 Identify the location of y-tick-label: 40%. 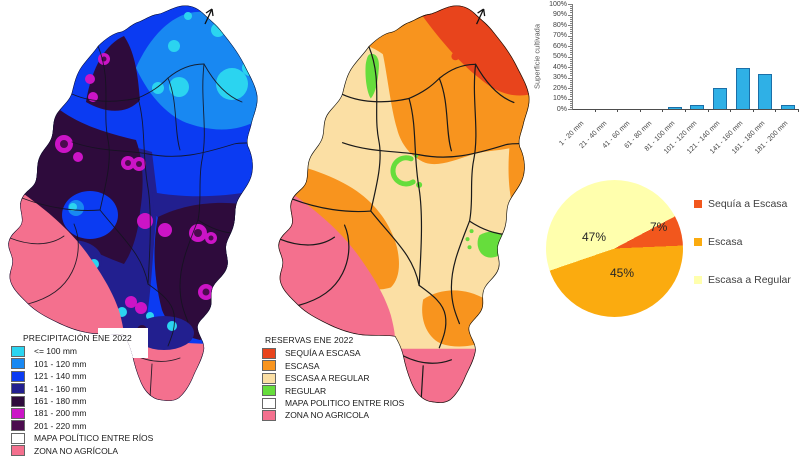
(559, 67).